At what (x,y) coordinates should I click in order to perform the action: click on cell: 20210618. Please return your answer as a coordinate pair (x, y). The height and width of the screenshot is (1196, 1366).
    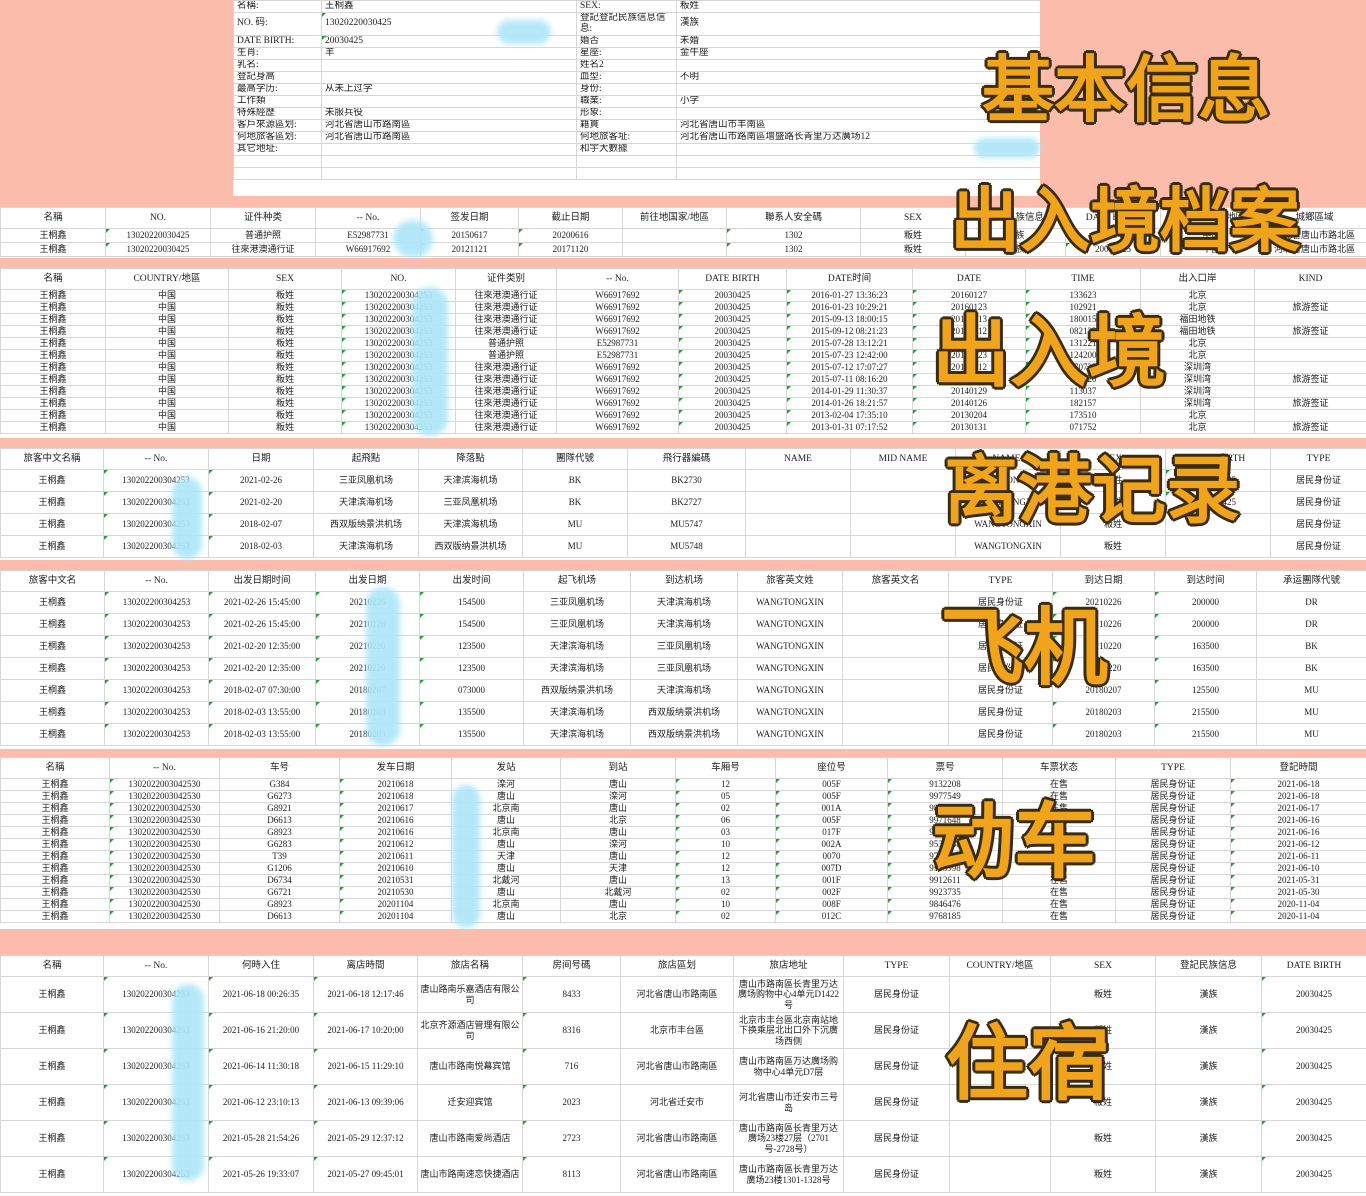
    Looking at the image, I should click on (395, 796).